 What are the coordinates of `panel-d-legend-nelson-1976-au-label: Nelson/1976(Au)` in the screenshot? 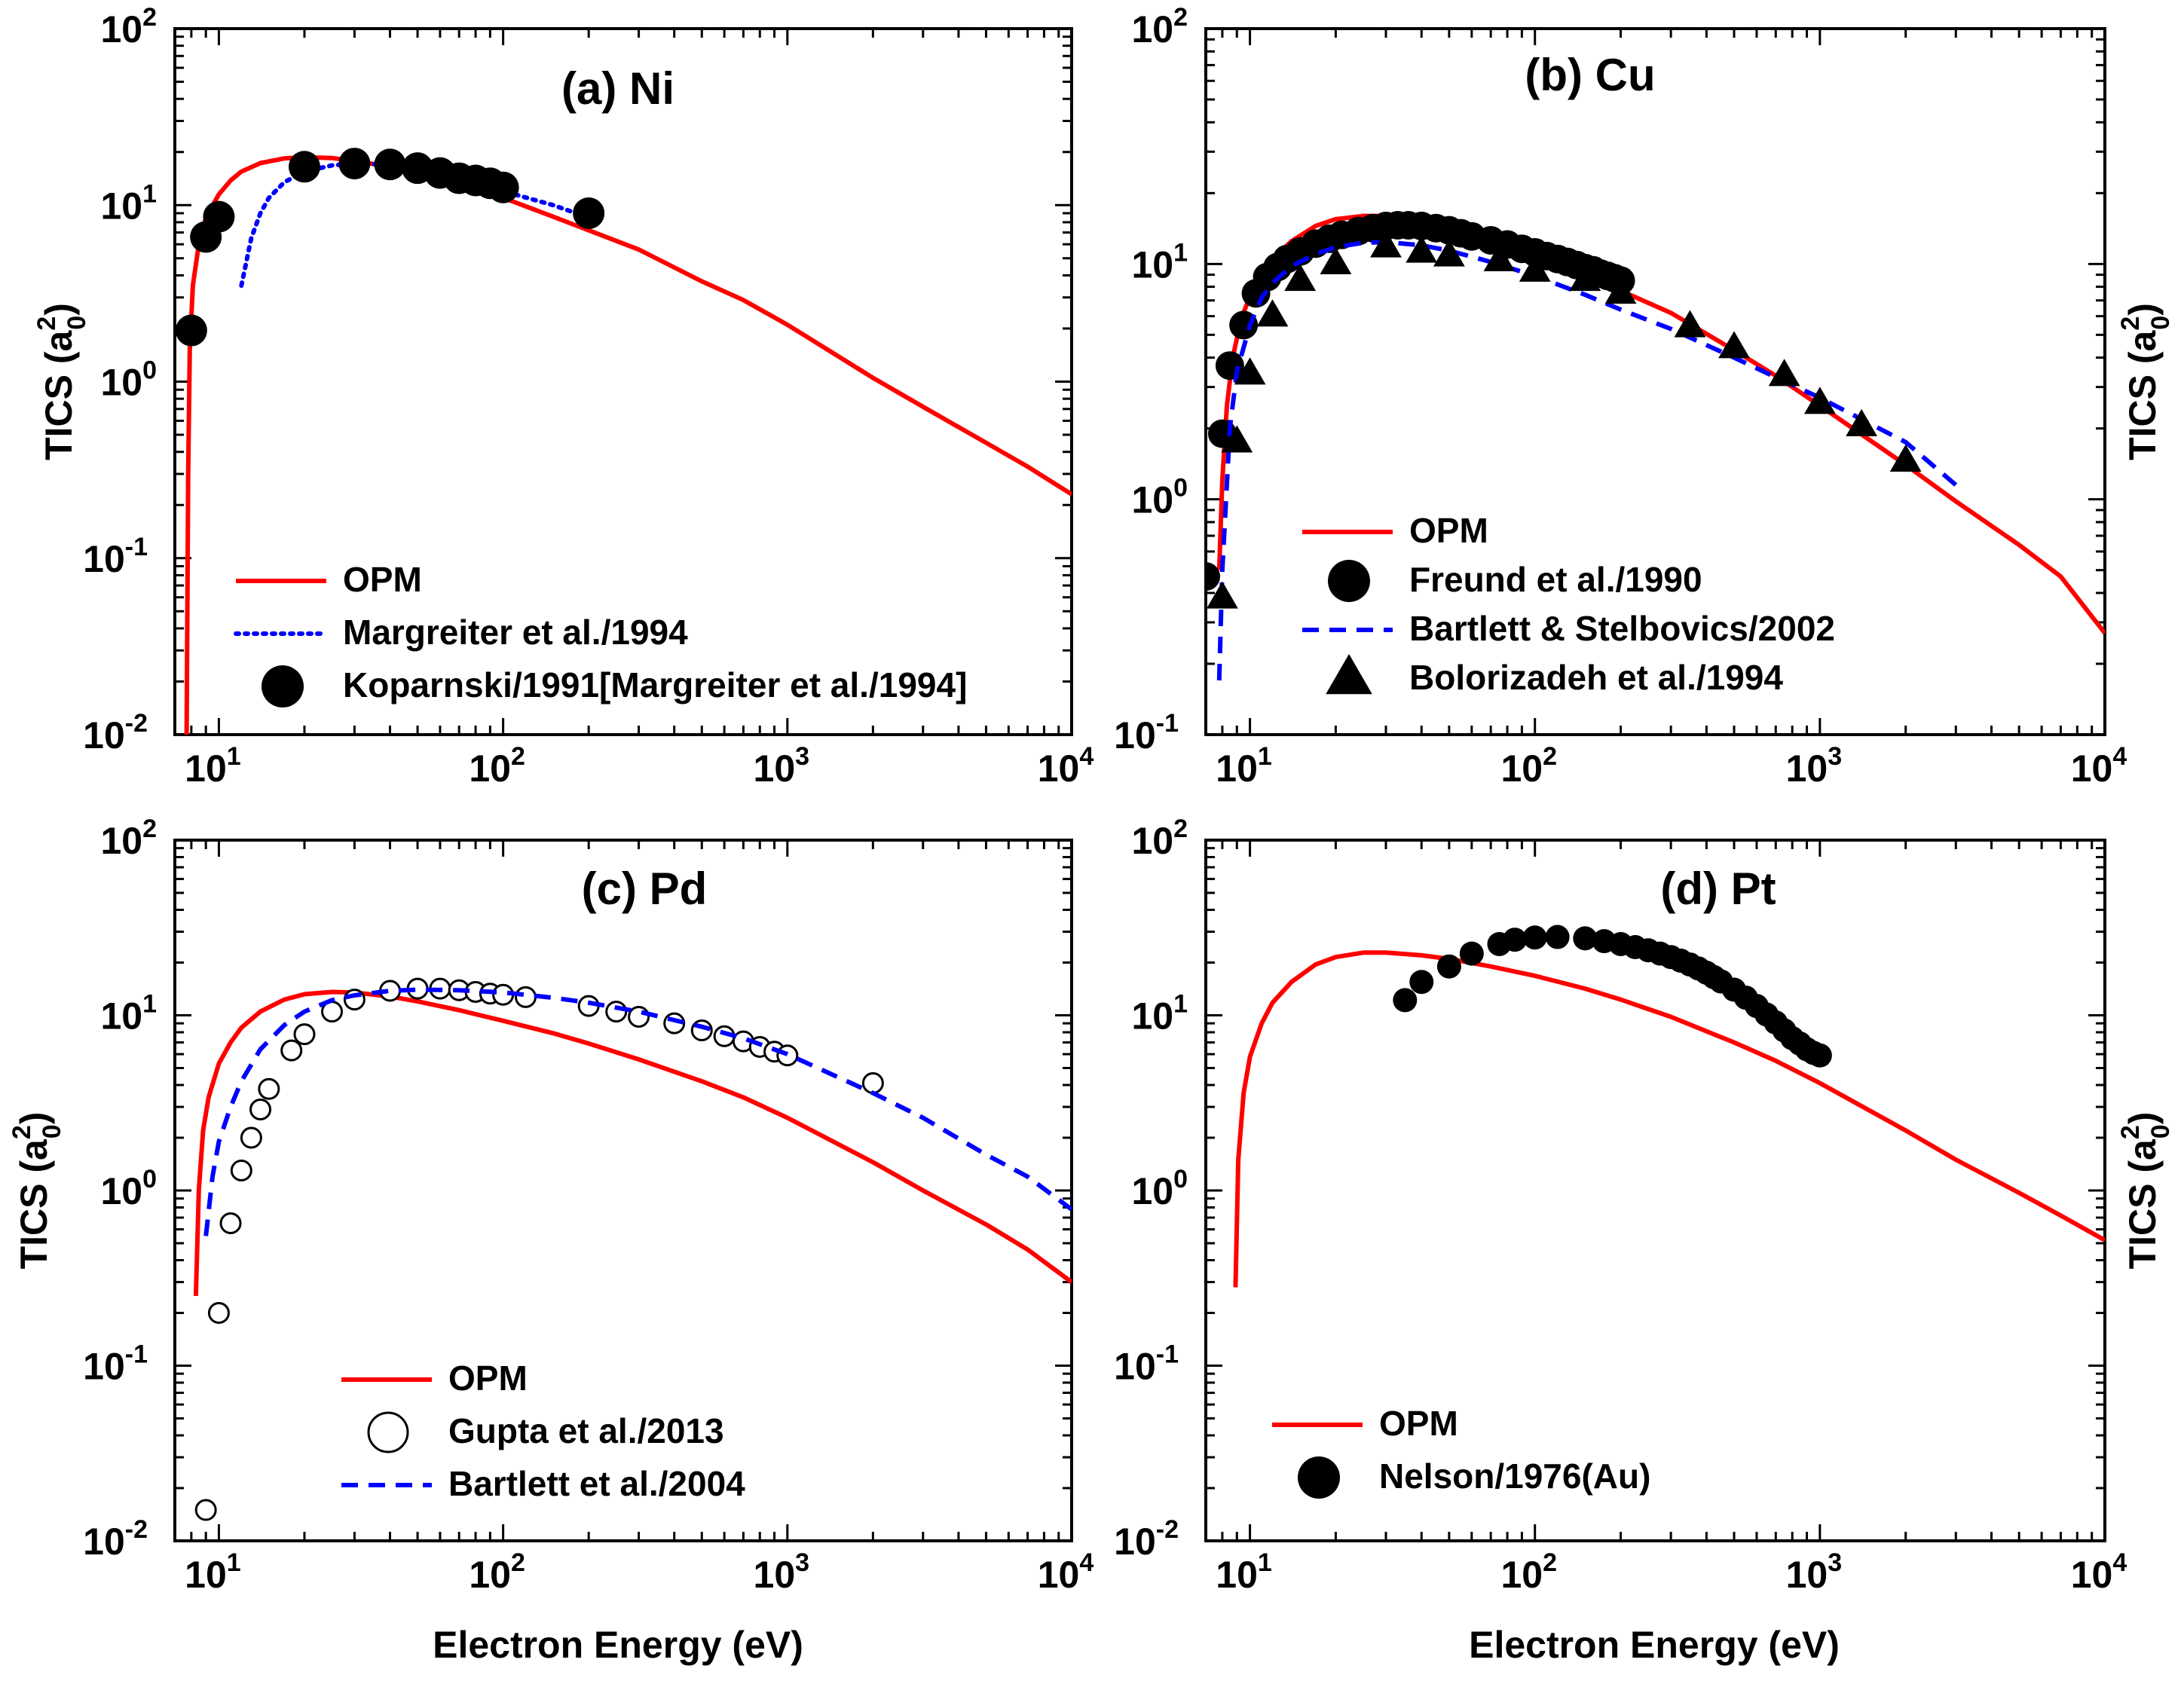 It's located at (1514, 1476).